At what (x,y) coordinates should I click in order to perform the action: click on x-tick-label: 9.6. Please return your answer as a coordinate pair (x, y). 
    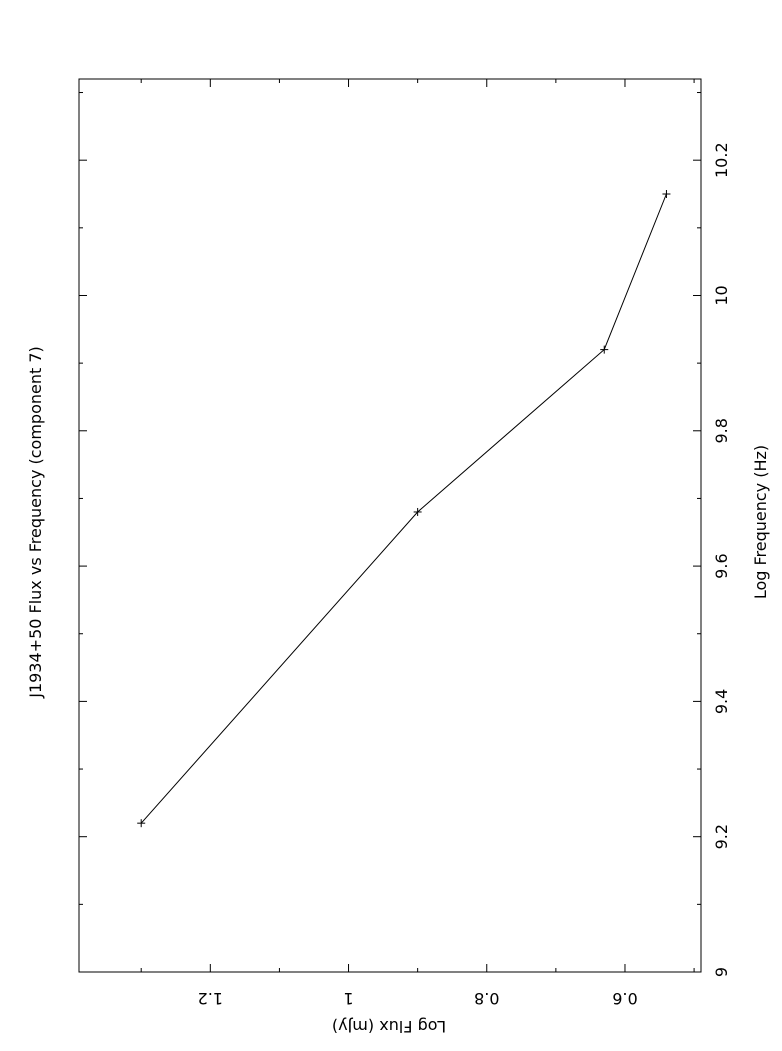
    Looking at the image, I should click on (721, 565).